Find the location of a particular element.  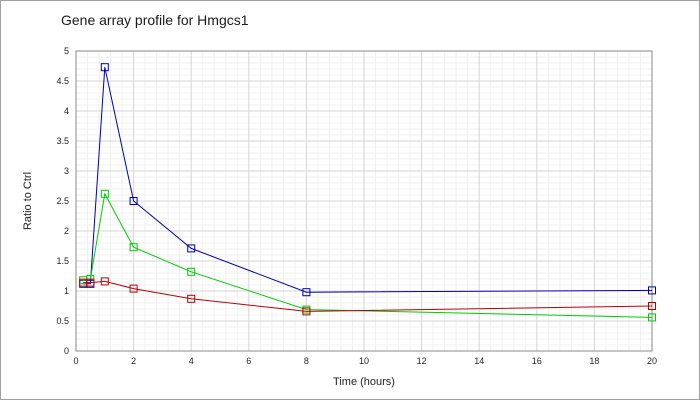

chart-title: Gene array profile for Hmgcs1 is located at coordinates (155, 20).